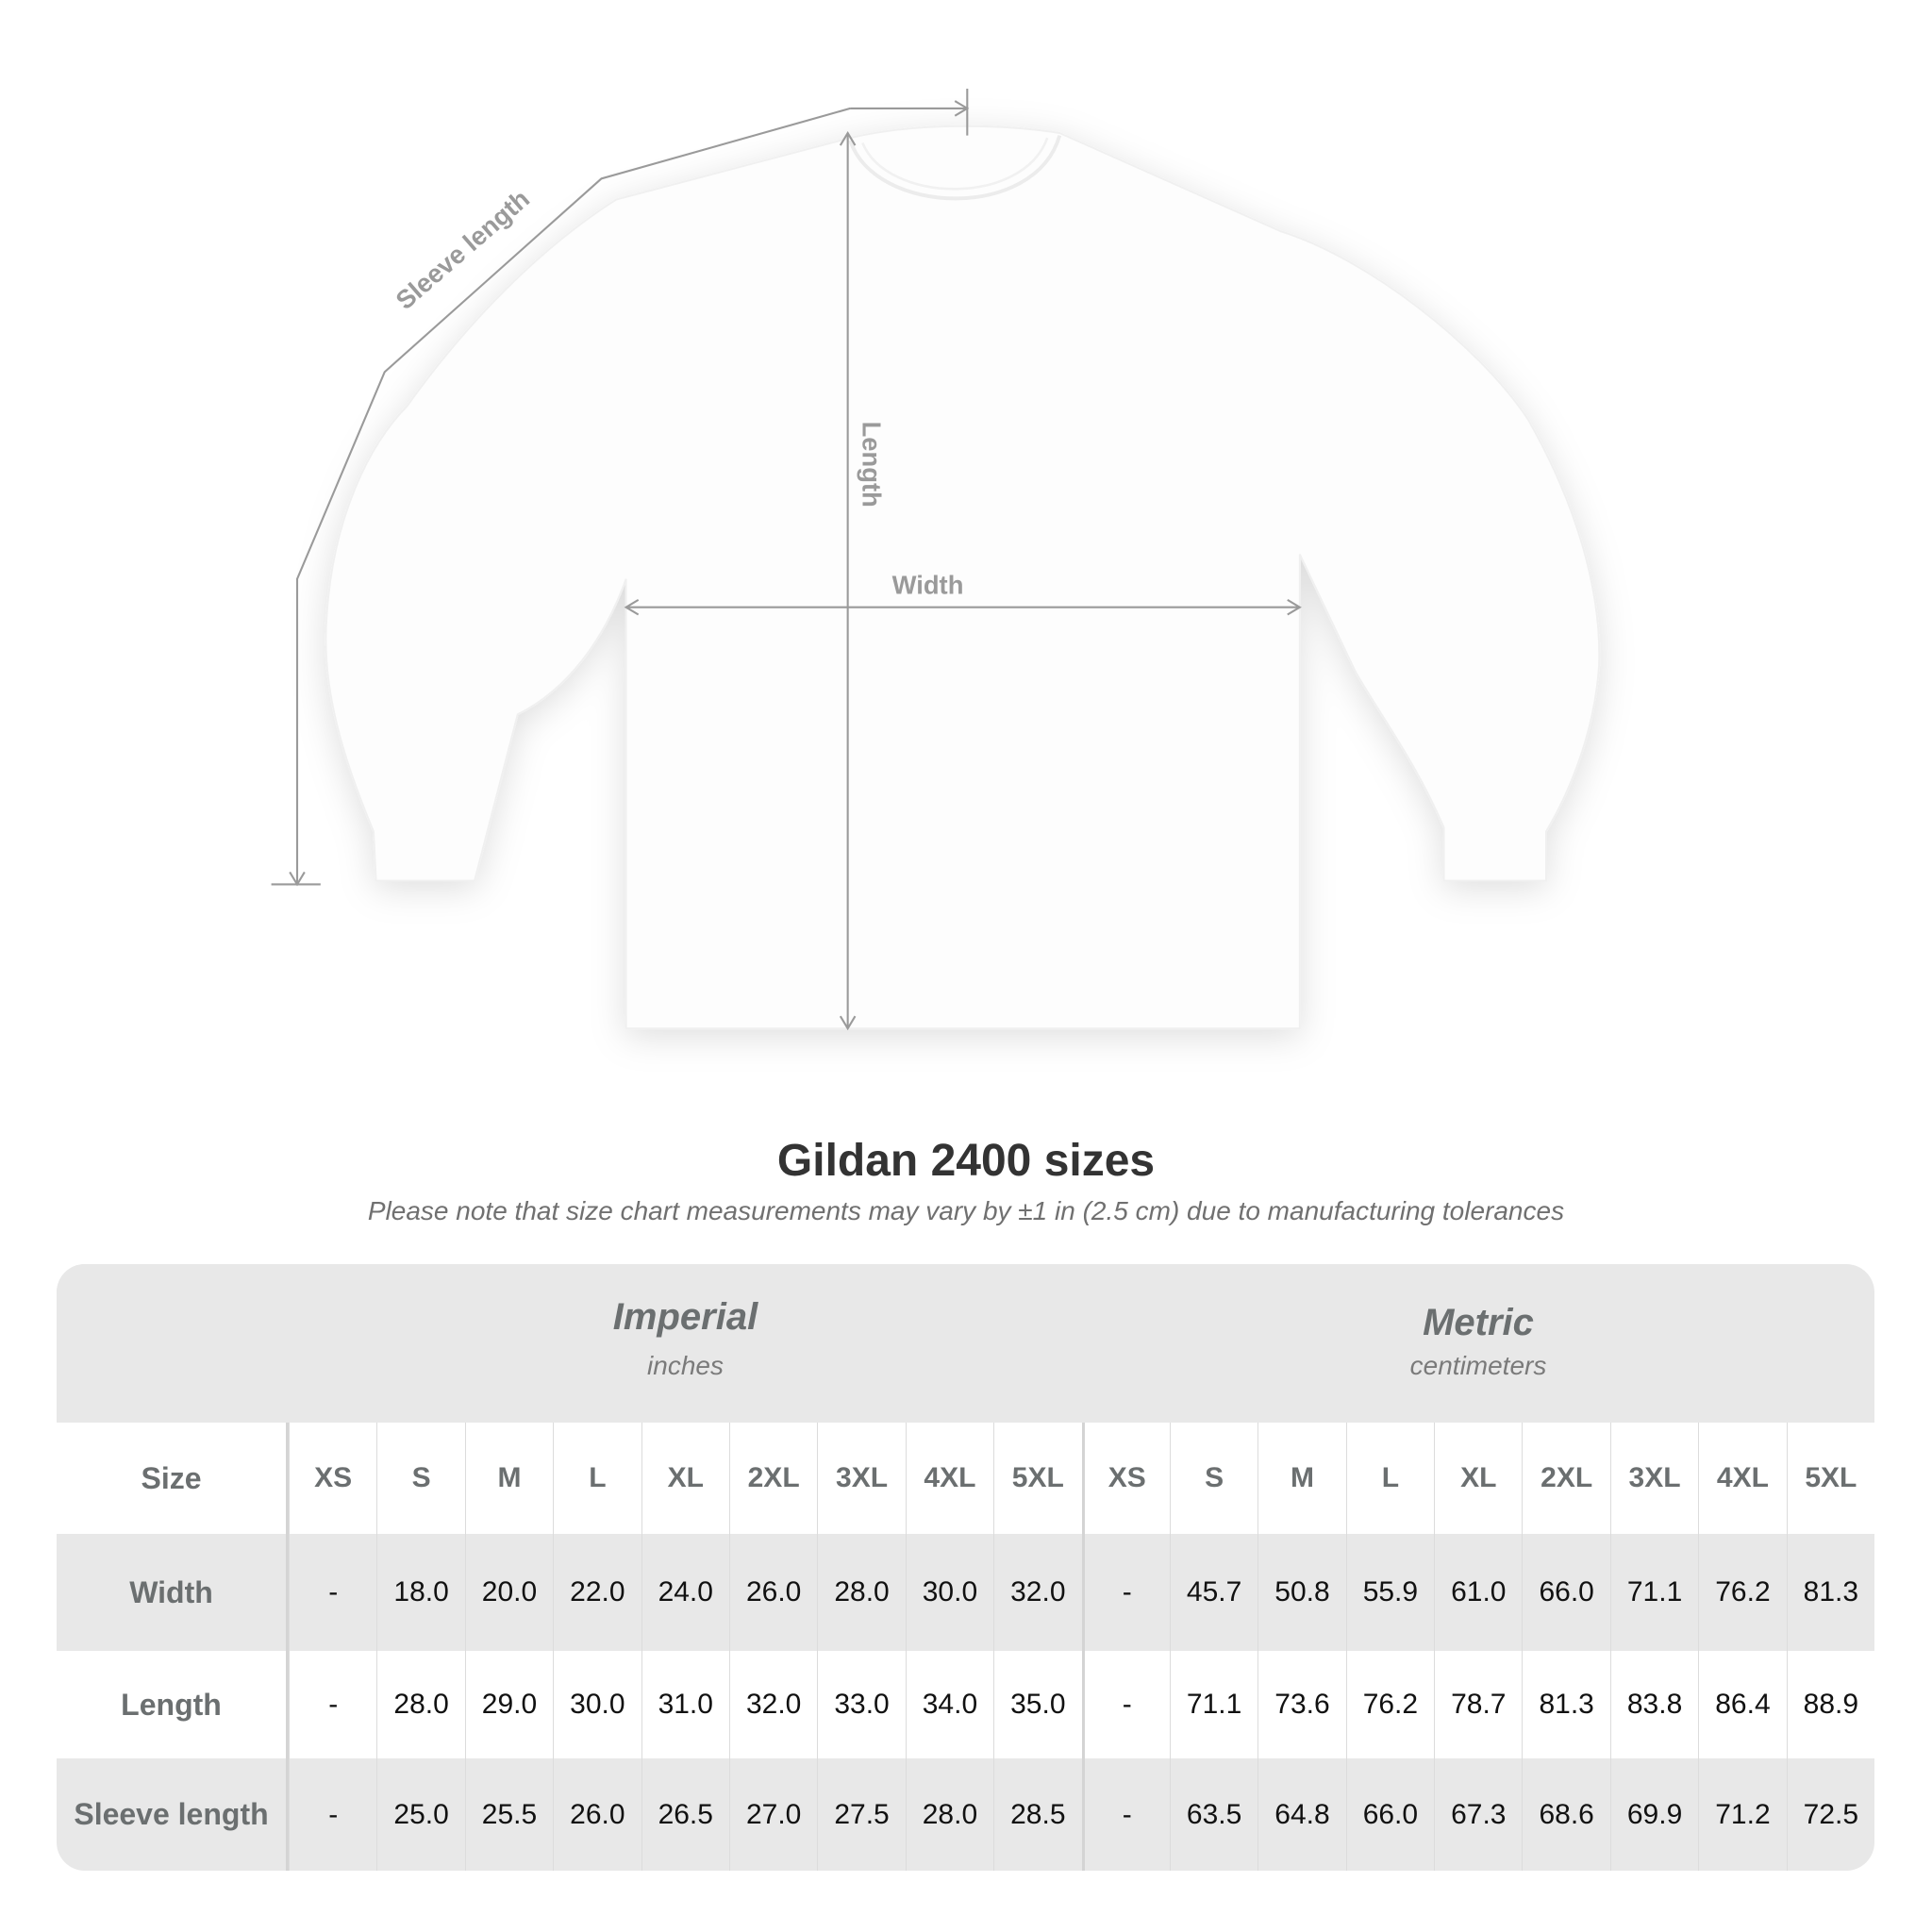 The image size is (1932, 1932). I want to click on imperial-value-cell: 26.5, so click(685, 1814).